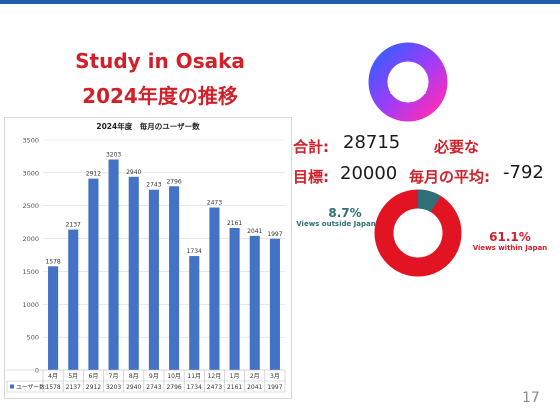 Image resolution: width=560 pixels, height=420 pixels. Describe the element at coordinates (449, 177) in the screenshot. I see `monthly-average-label: 毎月の平均:` at that location.